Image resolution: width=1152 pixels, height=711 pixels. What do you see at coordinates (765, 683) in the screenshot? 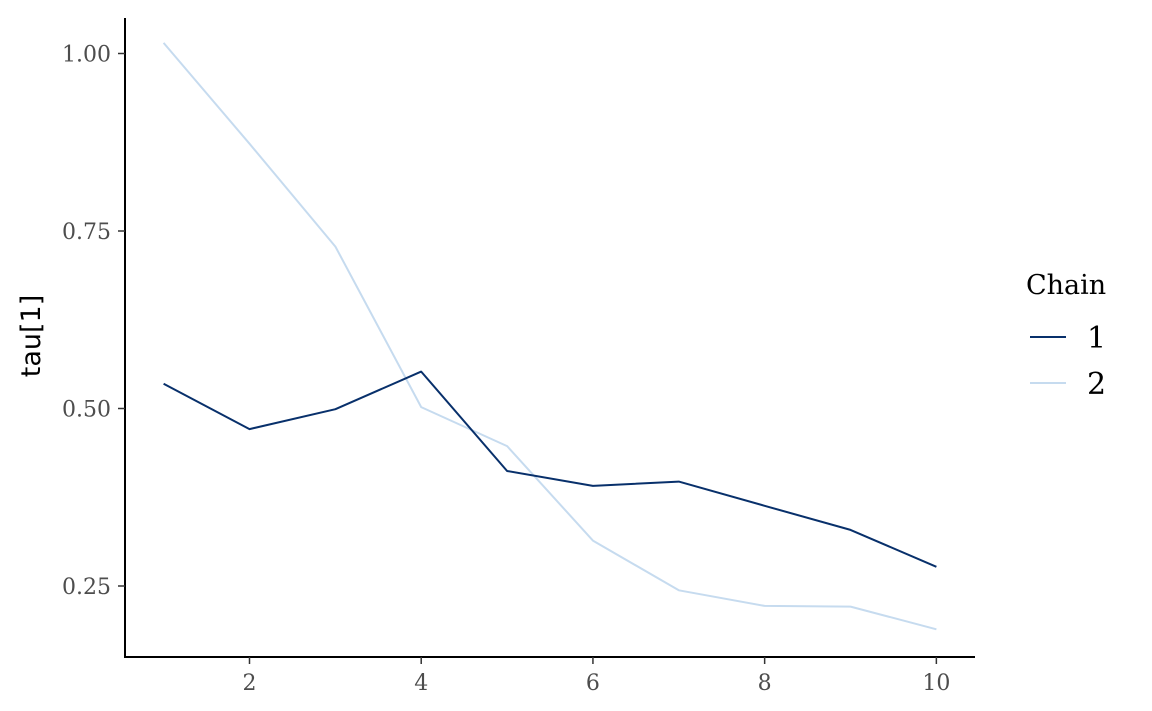
I see `x-tick-label: 8` at bounding box center [765, 683].